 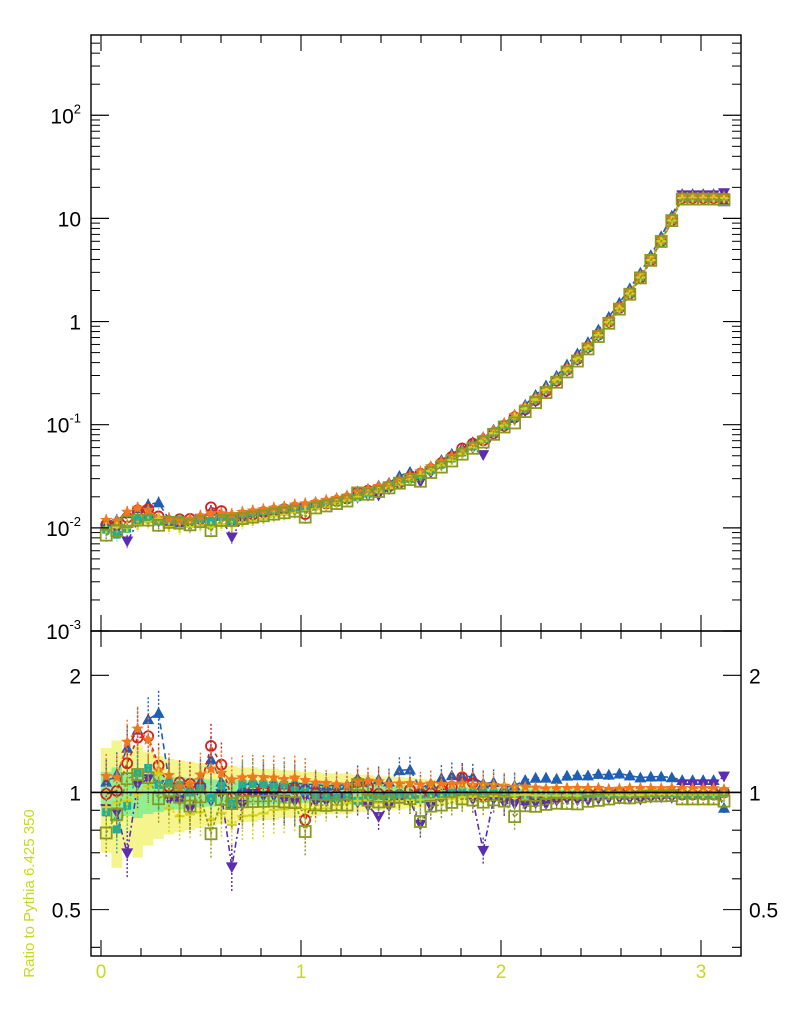 I want to click on main-y-tick-label: 10⁻¹, so click(x=63, y=424).